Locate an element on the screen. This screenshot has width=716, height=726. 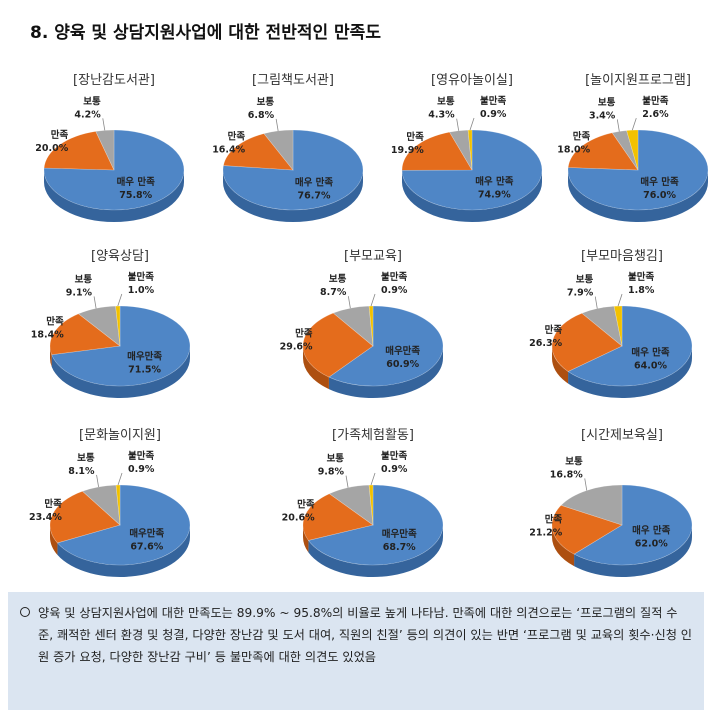
pie-chart-panel: [놀이지원프로그램] 매우 만족 76.0% 만족 18.0% 보통 3.4% 불만족 2.6% is located at coordinates (632, 150).